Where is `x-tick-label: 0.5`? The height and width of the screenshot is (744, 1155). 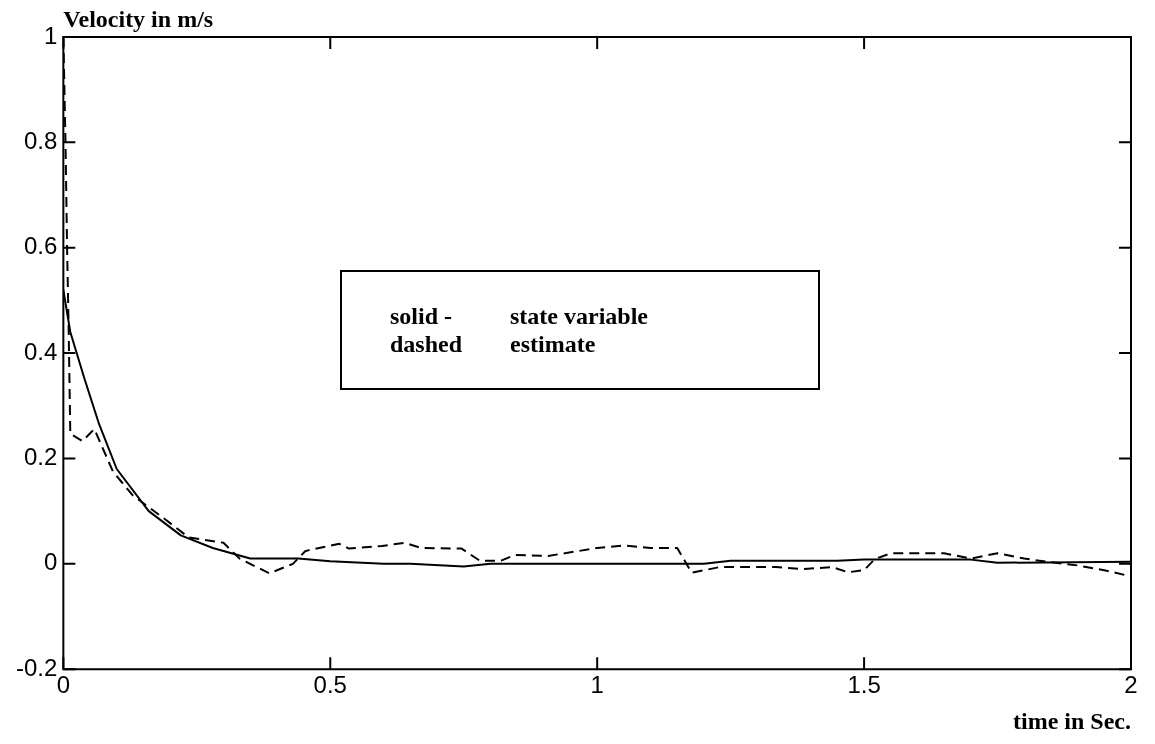
x-tick-label: 0.5 is located at coordinates (330, 685).